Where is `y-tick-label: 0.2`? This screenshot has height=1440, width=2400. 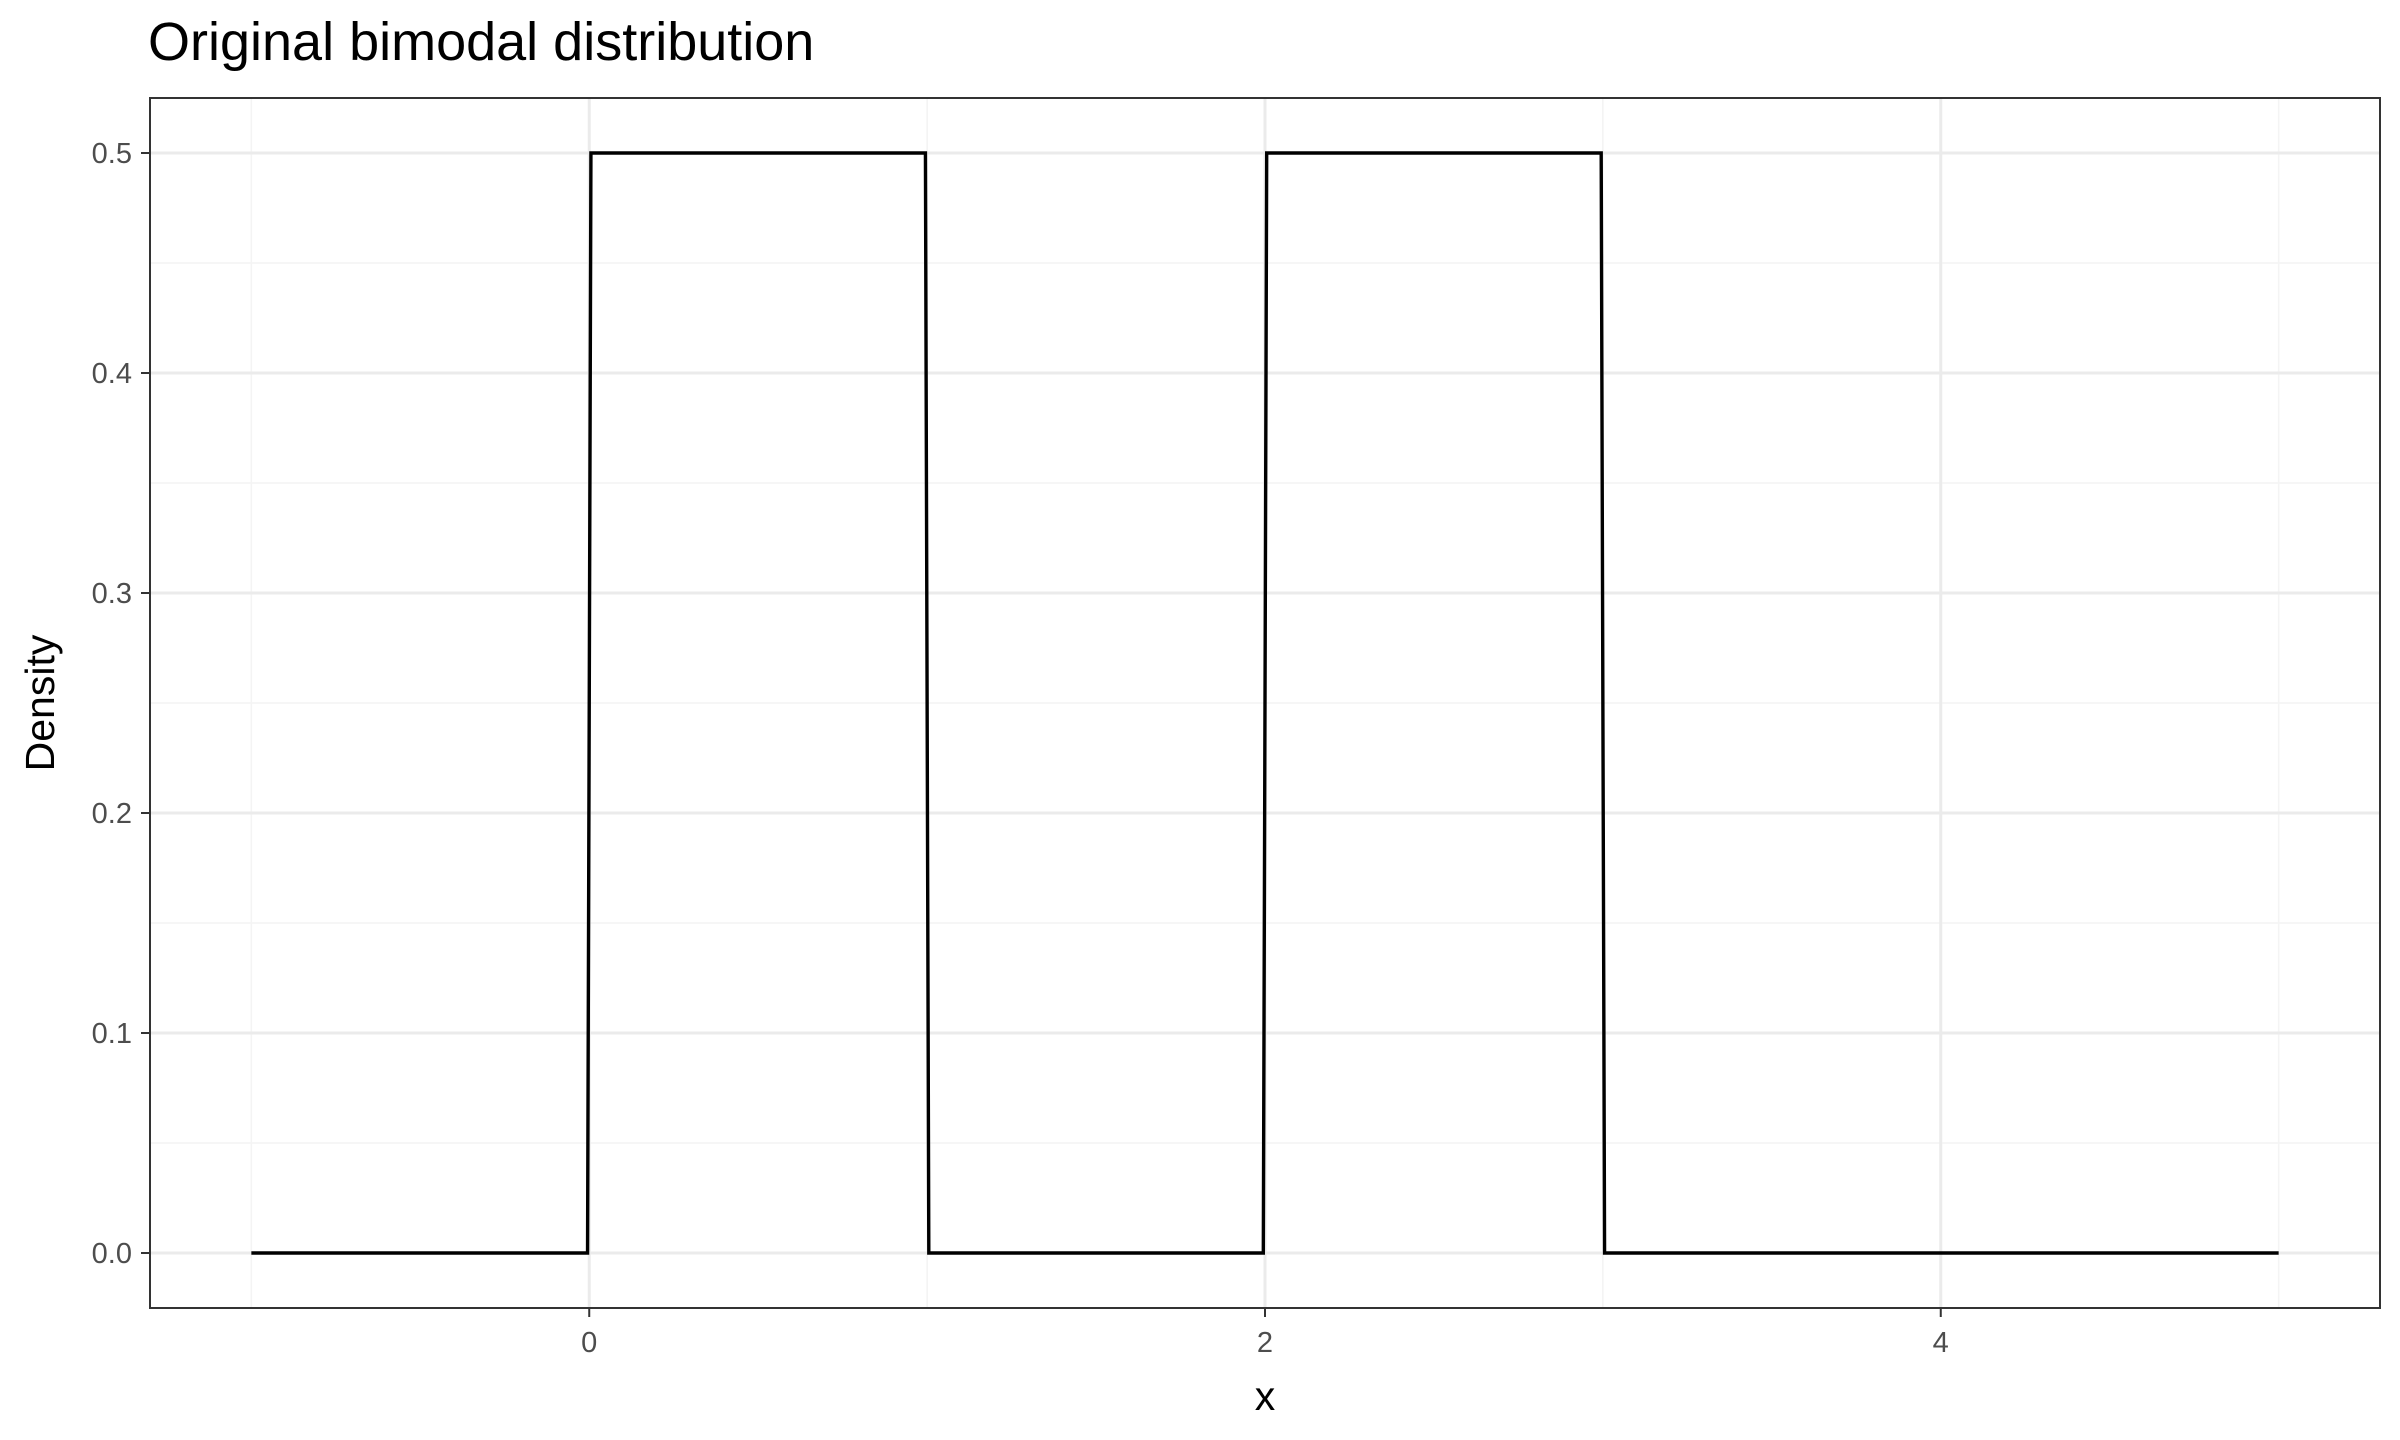
y-tick-label: 0.2 is located at coordinates (112, 814).